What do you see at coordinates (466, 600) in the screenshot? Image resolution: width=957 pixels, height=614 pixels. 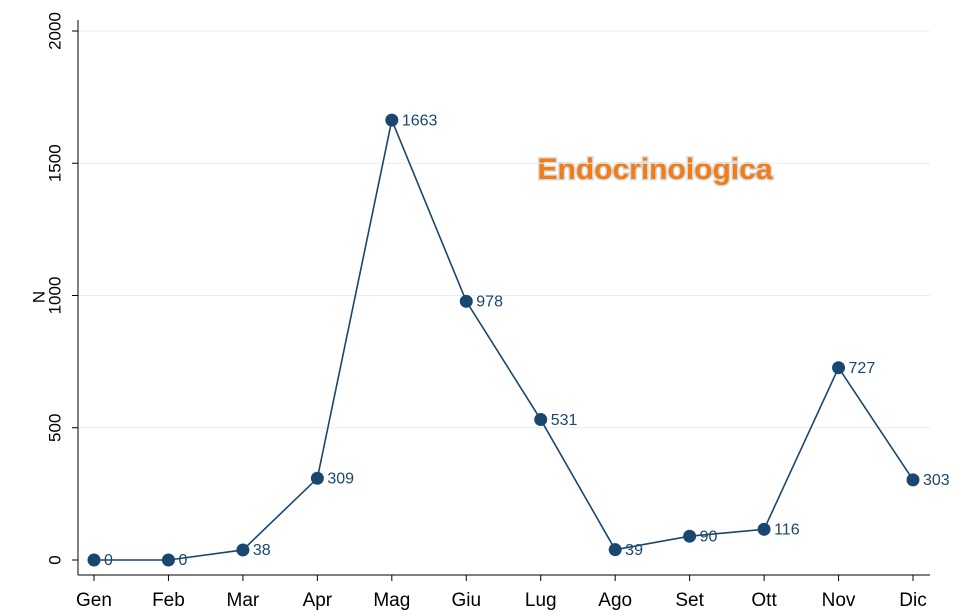 I see `x-tick-label: Giu` at bounding box center [466, 600].